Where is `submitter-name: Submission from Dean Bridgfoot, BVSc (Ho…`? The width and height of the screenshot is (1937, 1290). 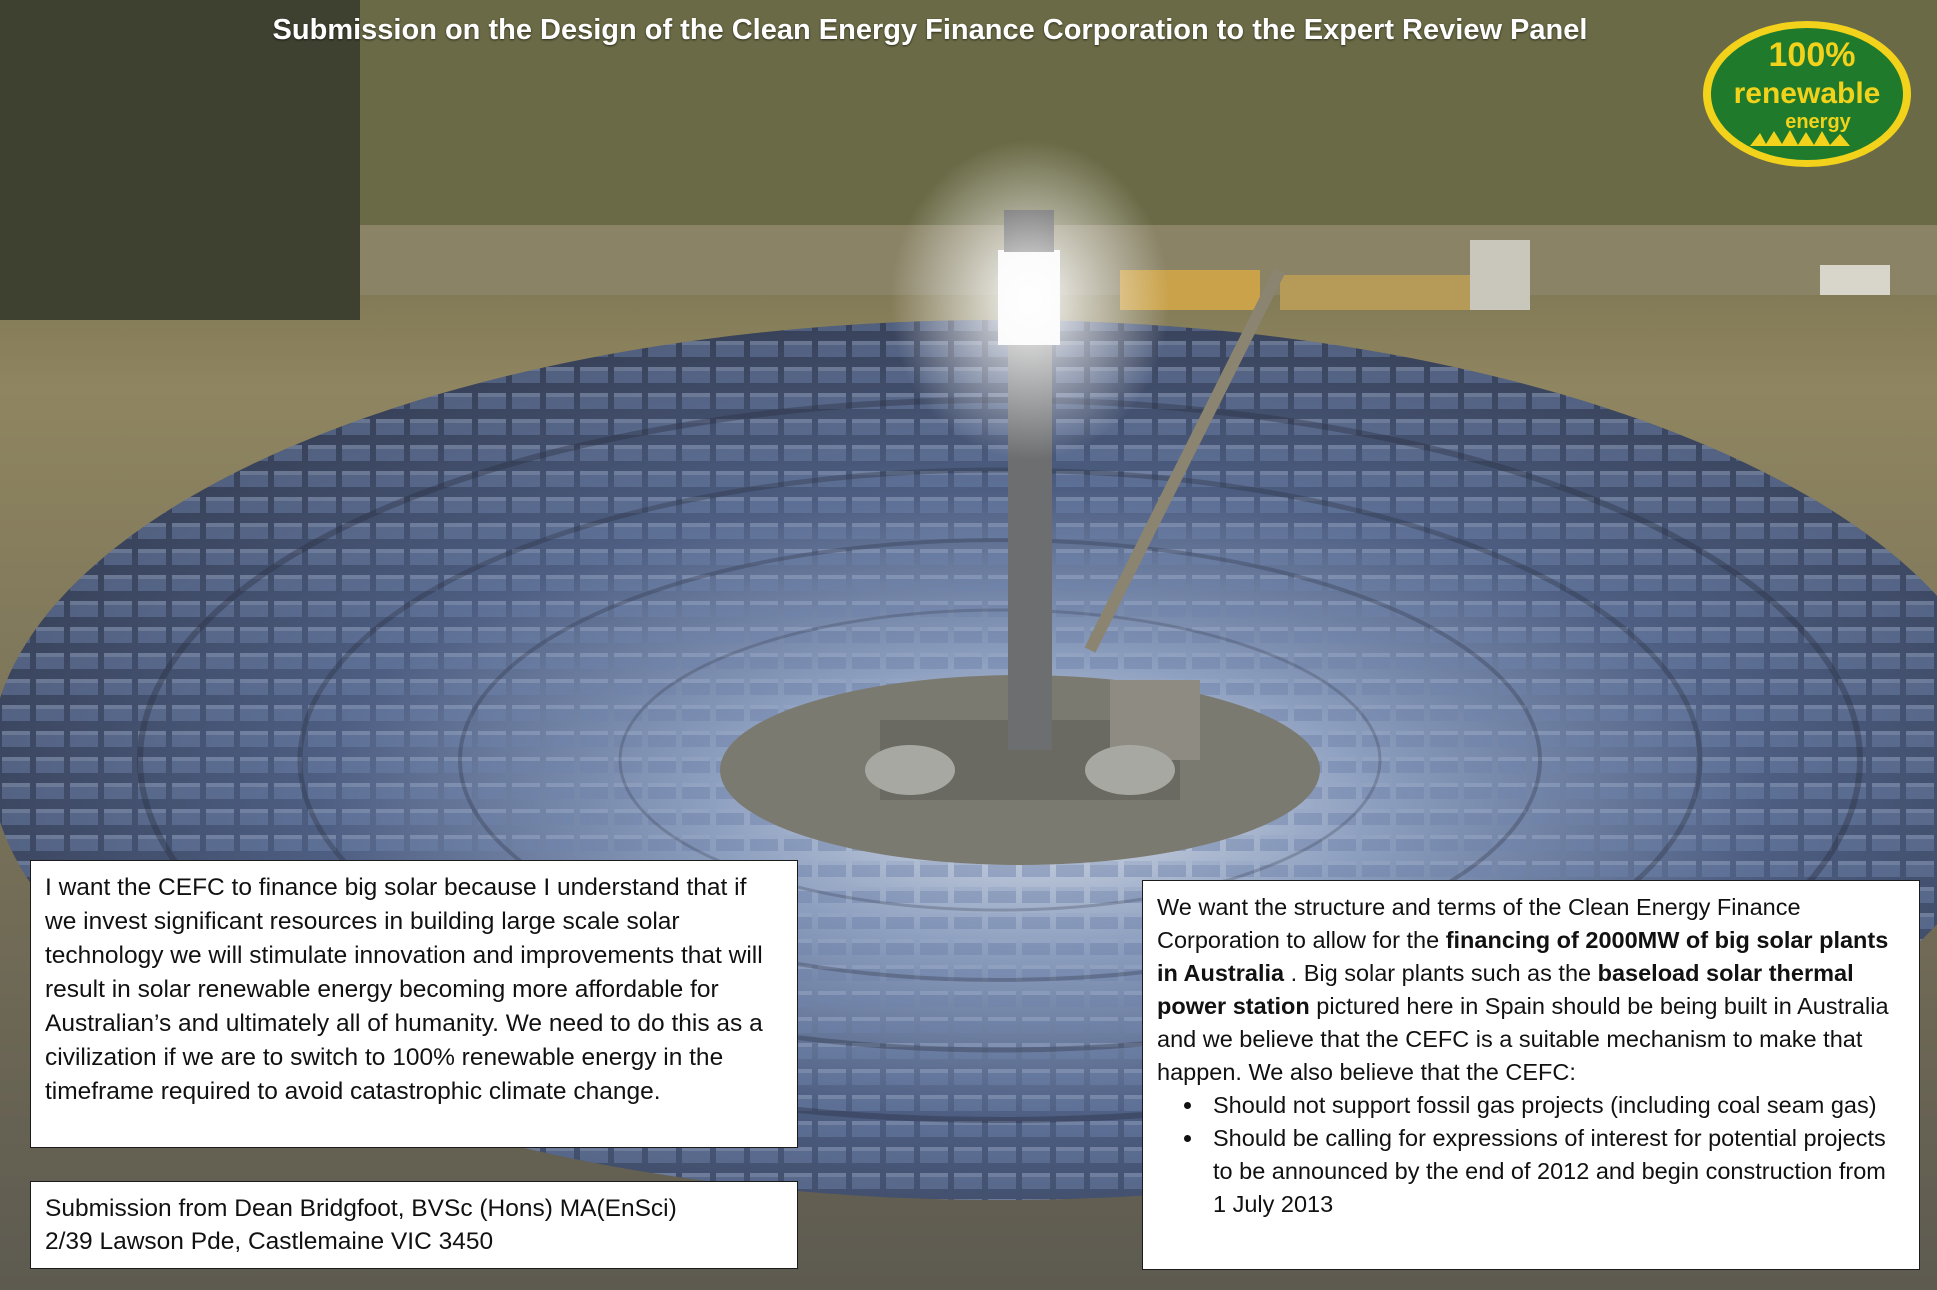 submitter-name: Submission from Dean Bridgfoot, BVSc (Ho… is located at coordinates (414, 1208).